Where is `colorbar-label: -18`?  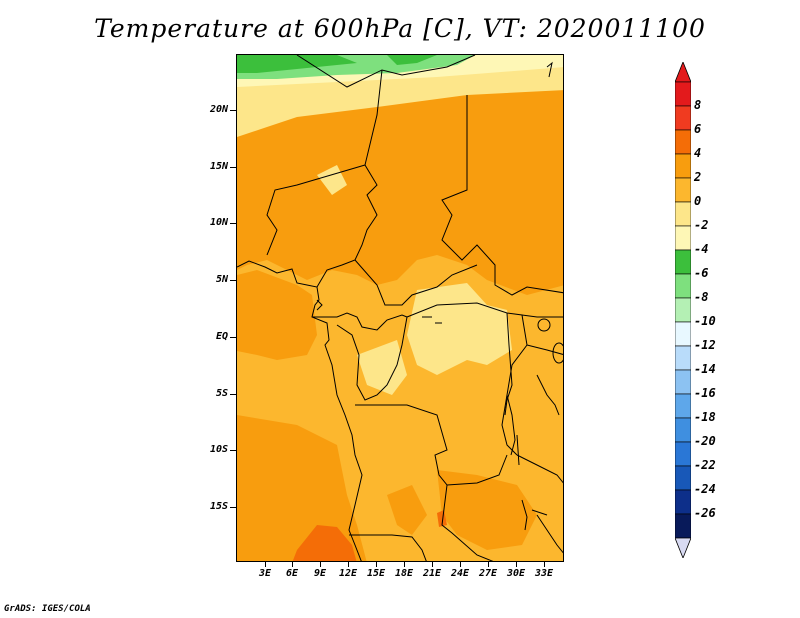 colorbar-label: -18 is located at coordinates (705, 417).